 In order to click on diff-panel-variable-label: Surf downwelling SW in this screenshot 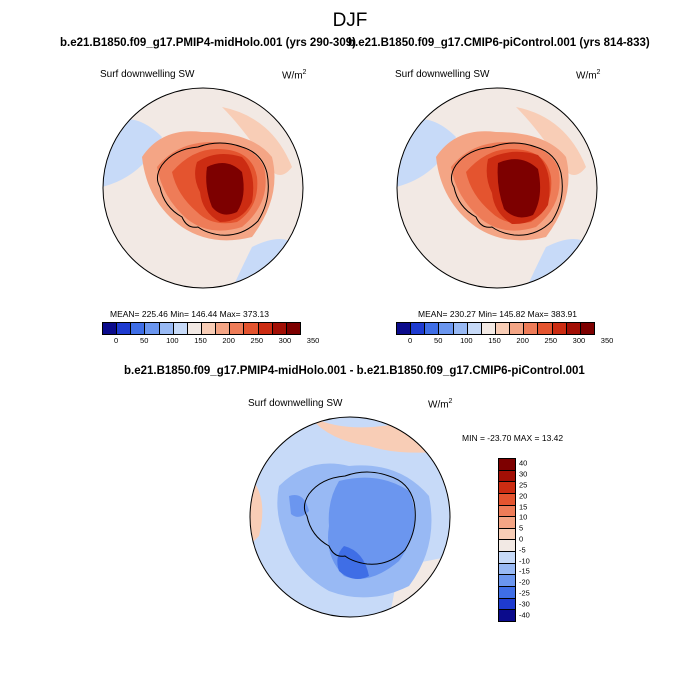, I will do `click(295, 403)`.